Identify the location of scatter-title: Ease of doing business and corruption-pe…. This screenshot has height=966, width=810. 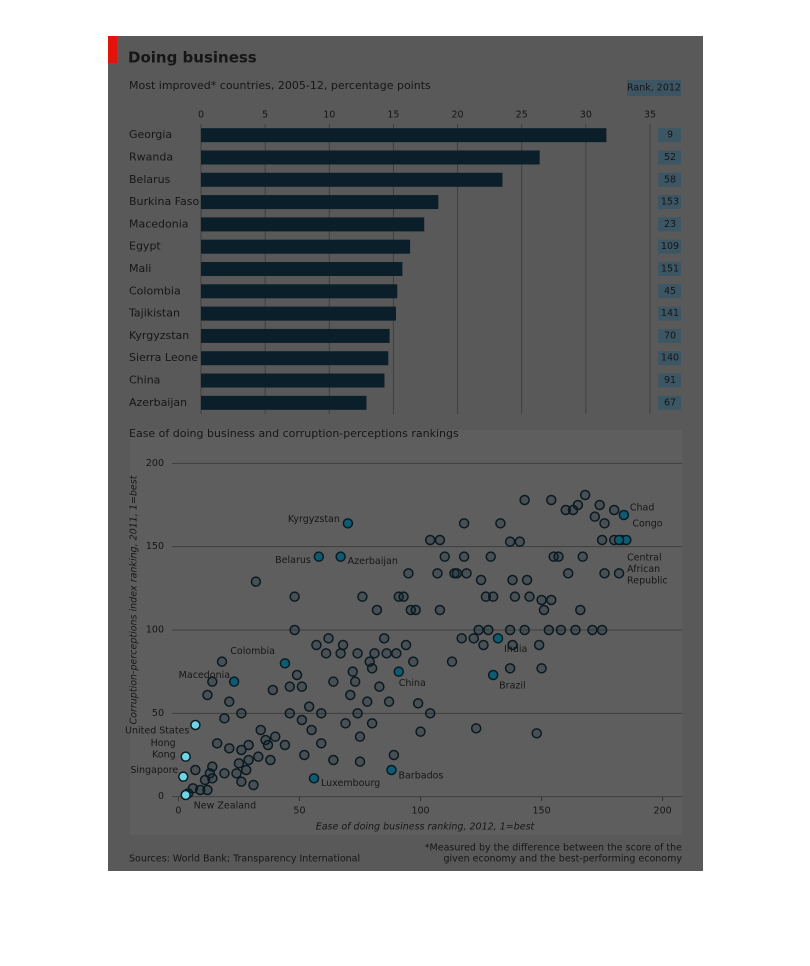
(294, 433).